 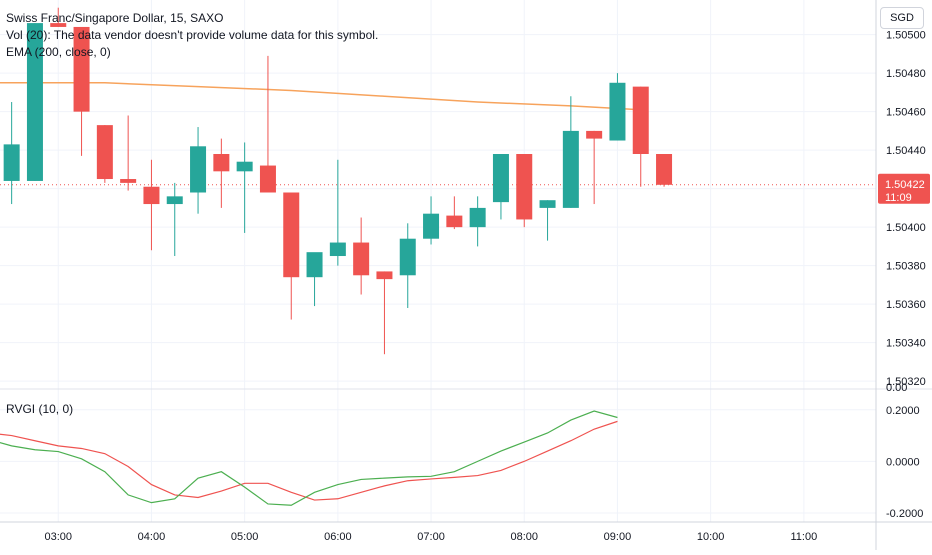 I want to click on time-axis-tick-label: 08:00, so click(x=524, y=537).